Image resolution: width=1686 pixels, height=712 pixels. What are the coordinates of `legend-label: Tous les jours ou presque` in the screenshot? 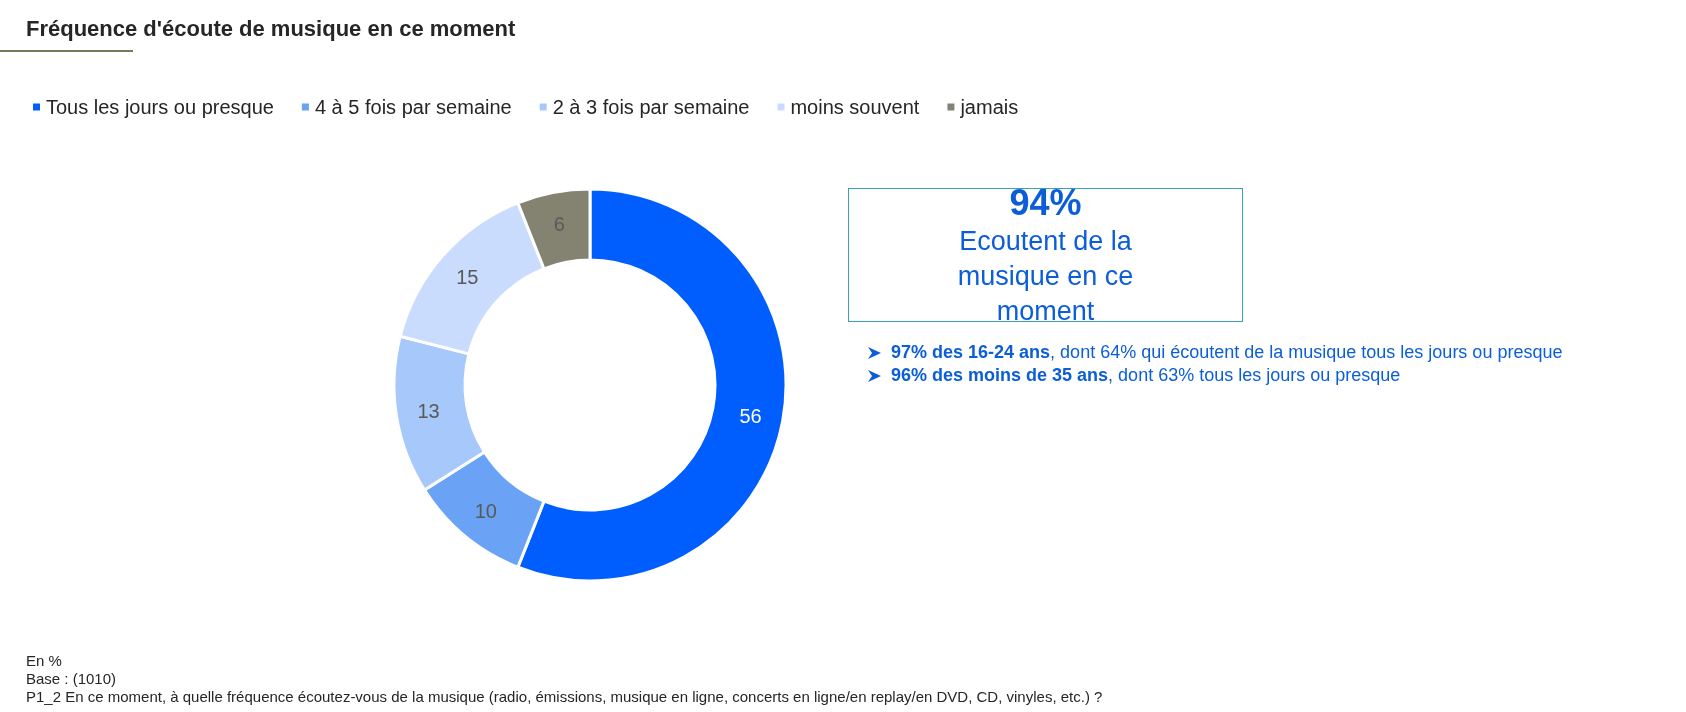 It's located at (160, 107).